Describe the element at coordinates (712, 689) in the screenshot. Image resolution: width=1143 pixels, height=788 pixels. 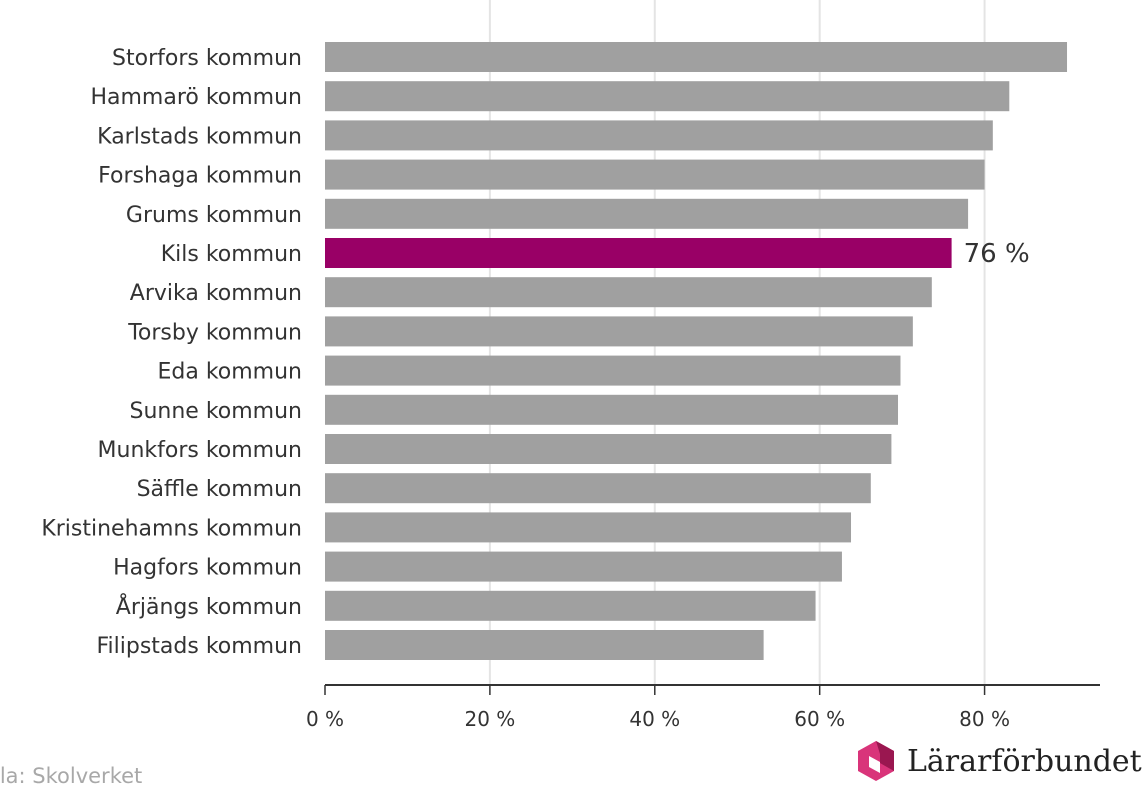
I see `x-axis` at that location.